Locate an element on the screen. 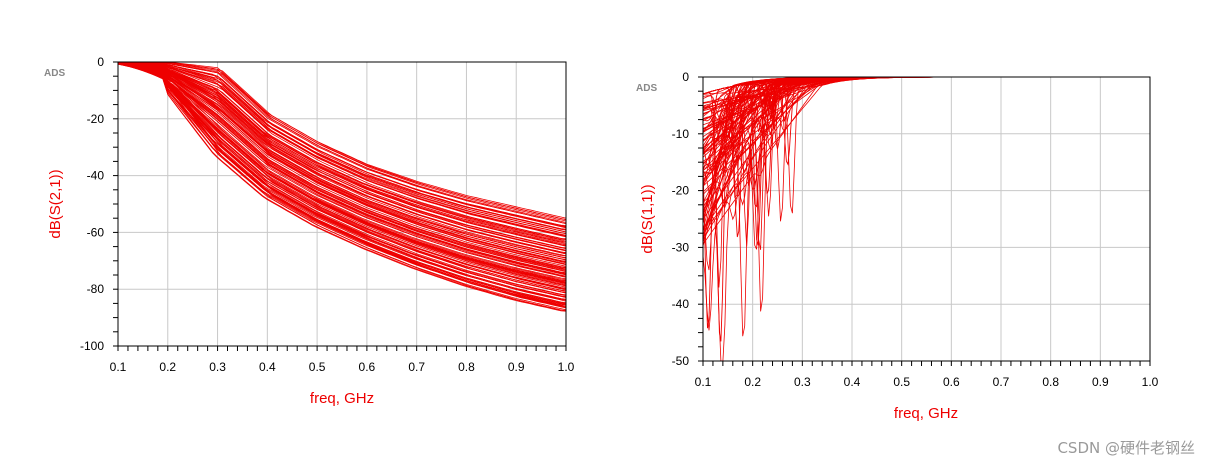  y-tick-label: -100 is located at coordinates (92, 346).